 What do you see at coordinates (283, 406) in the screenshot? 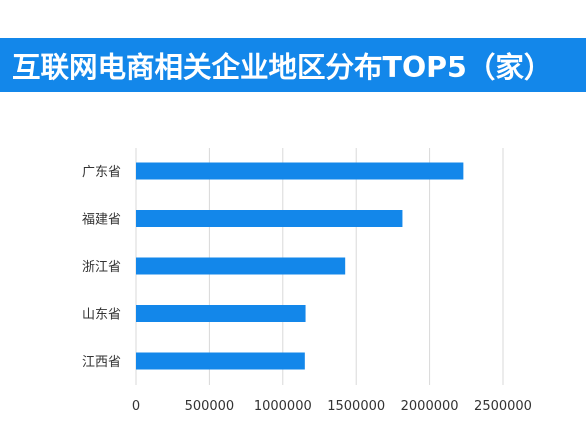
I see `x-tick-label: 1000000` at bounding box center [283, 406].